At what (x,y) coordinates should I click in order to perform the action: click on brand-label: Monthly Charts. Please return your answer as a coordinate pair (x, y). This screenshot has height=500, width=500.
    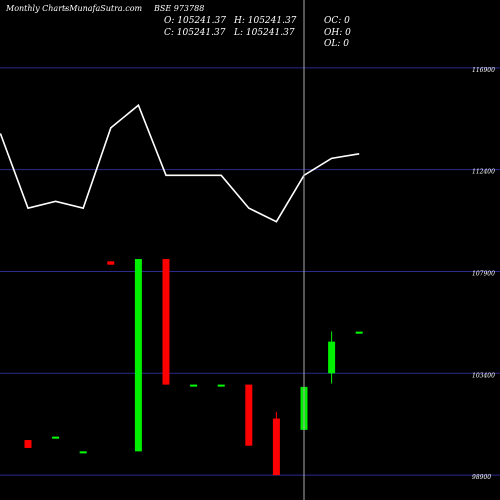
    Looking at the image, I should click on (38, 8).